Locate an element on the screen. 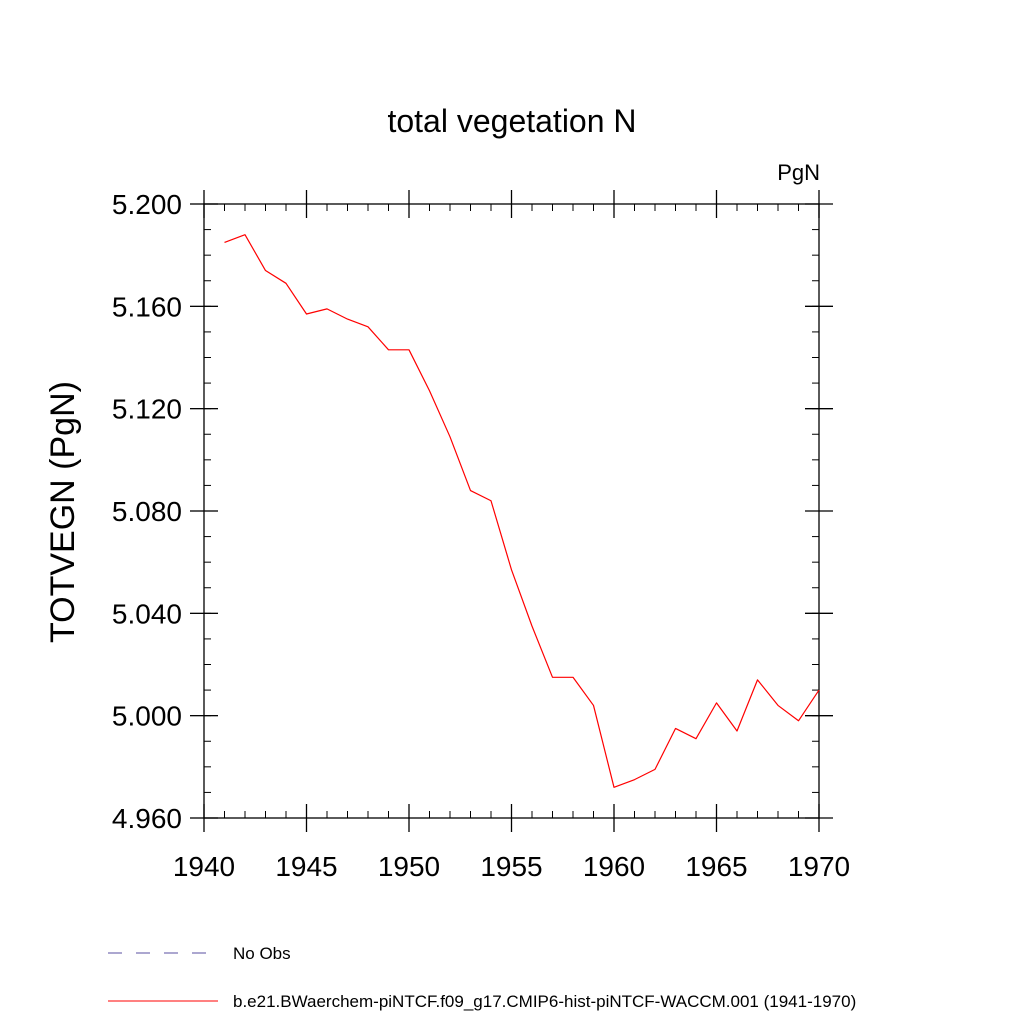 The height and width of the screenshot is (1024, 1024). x-tick-label: 1945 is located at coordinates (306, 866).